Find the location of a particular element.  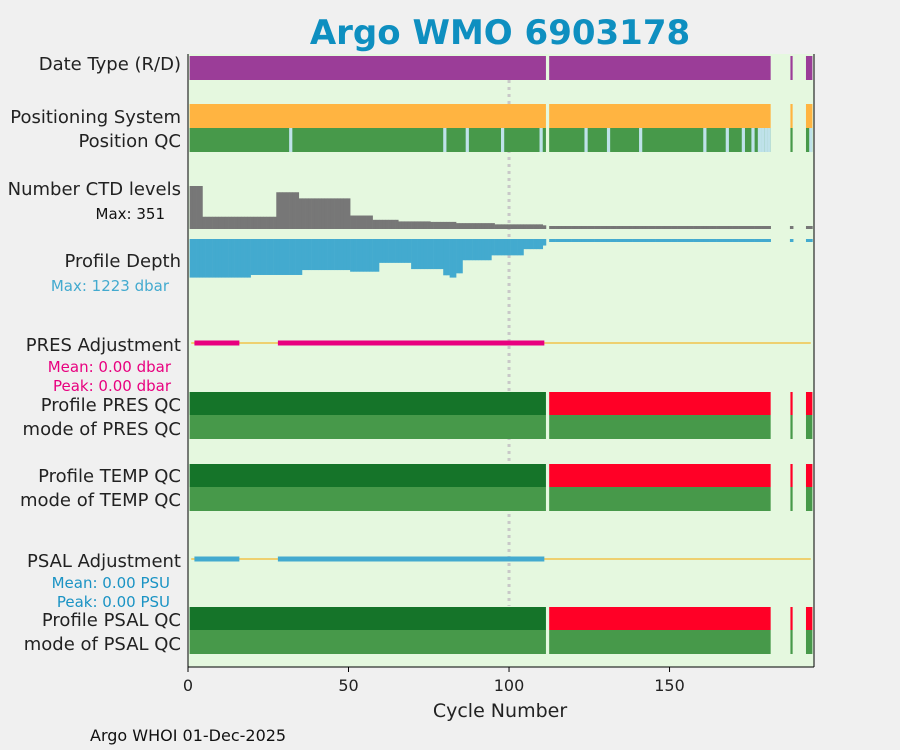

mode-pres-qc-bar is located at coordinates (791, 427).